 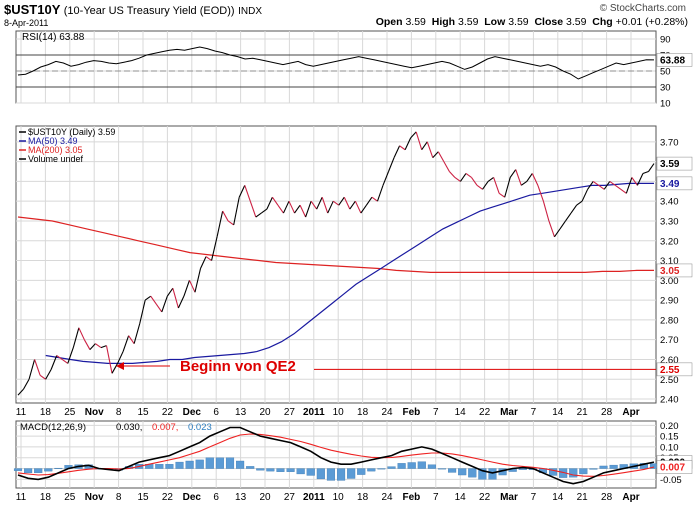 What do you see at coordinates (674, 467) in the screenshot?
I see `signal-last-value-box` at bounding box center [674, 467].